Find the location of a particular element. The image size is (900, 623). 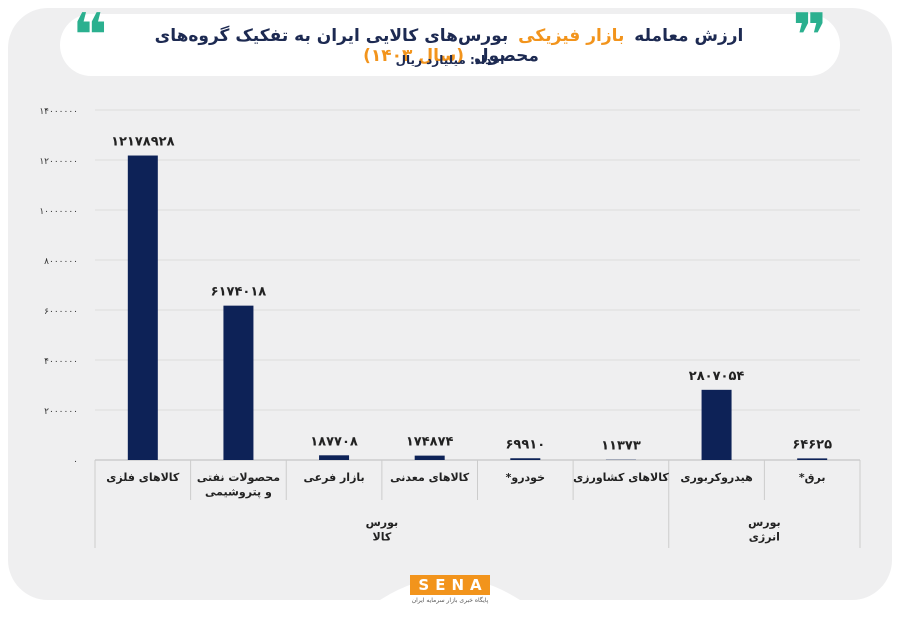

y-tick-label: ۱۰۰۰۰۰۰۰ is located at coordinates (58, 212).